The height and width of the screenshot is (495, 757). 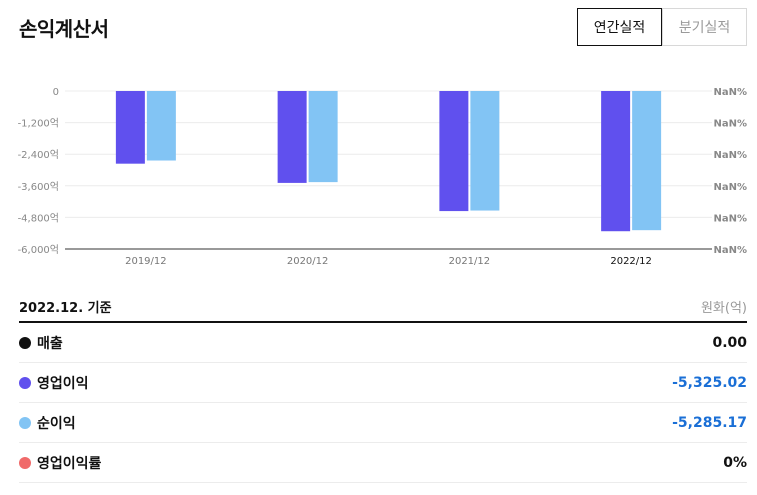 What do you see at coordinates (723, 308) in the screenshot?
I see `currency-unit: 원화(억)` at bounding box center [723, 308].